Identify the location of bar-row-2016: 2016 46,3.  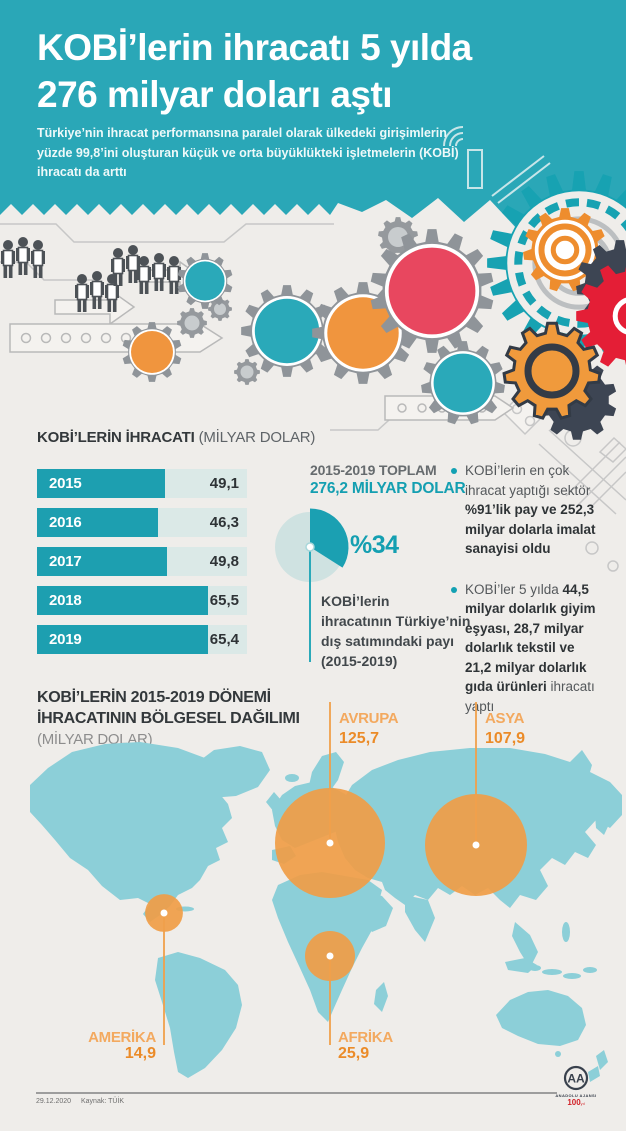
(142, 522).